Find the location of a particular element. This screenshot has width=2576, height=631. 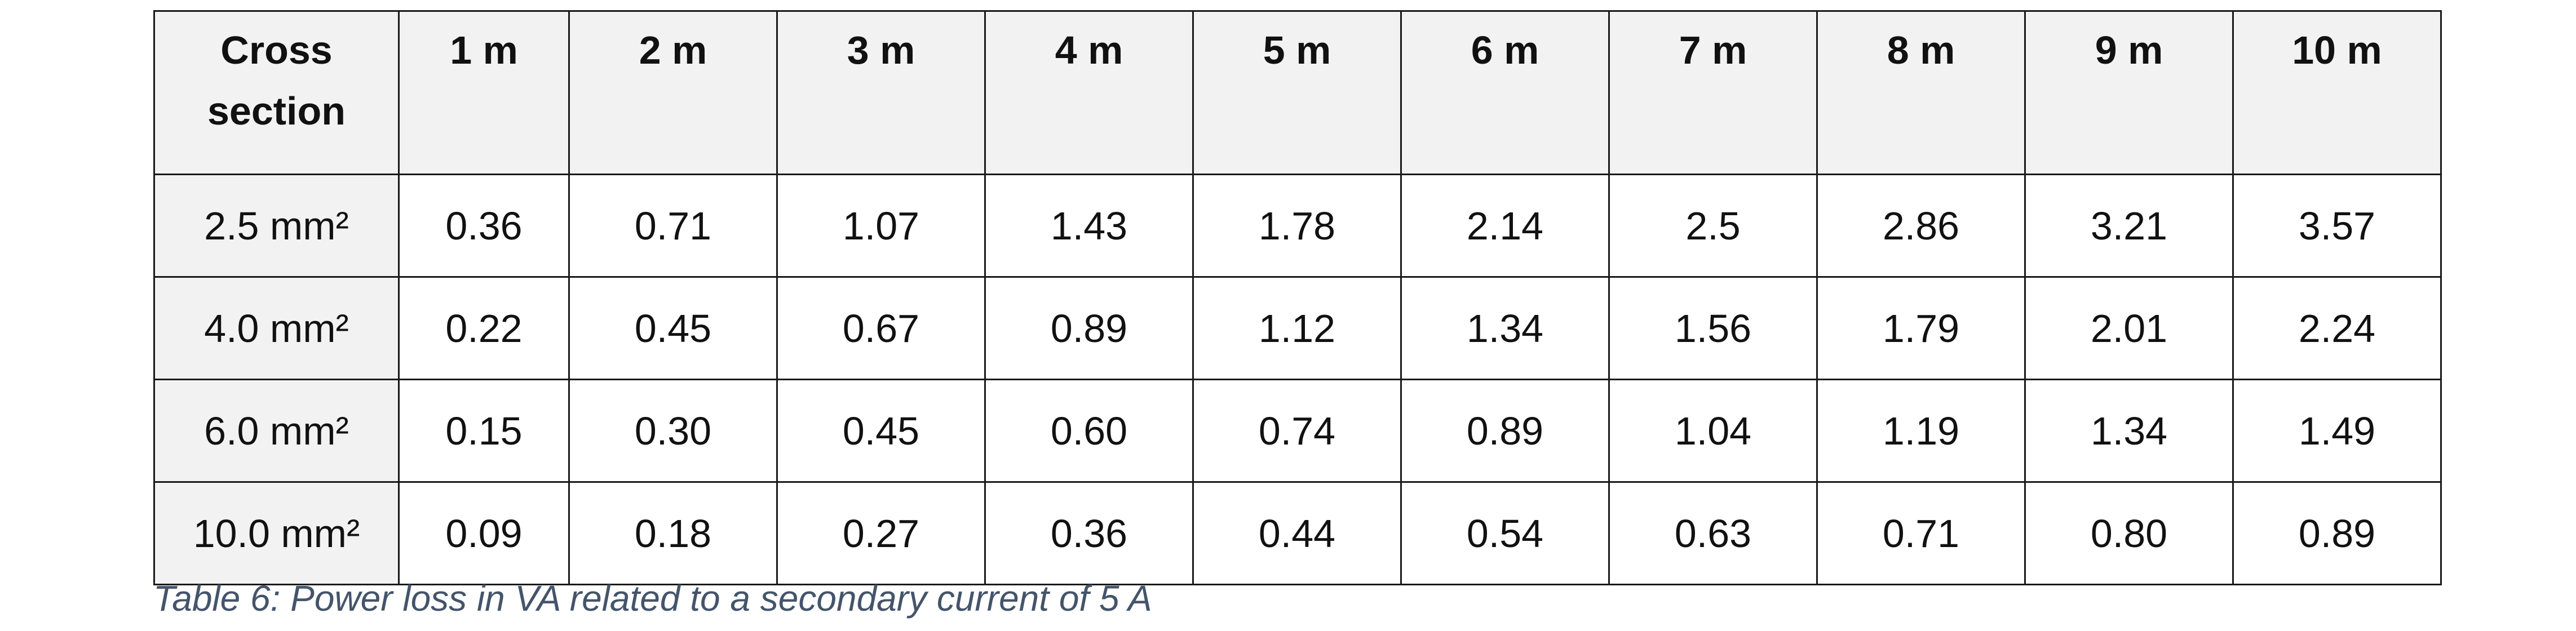

header-cell: 10 m is located at coordinates (2337, 92).